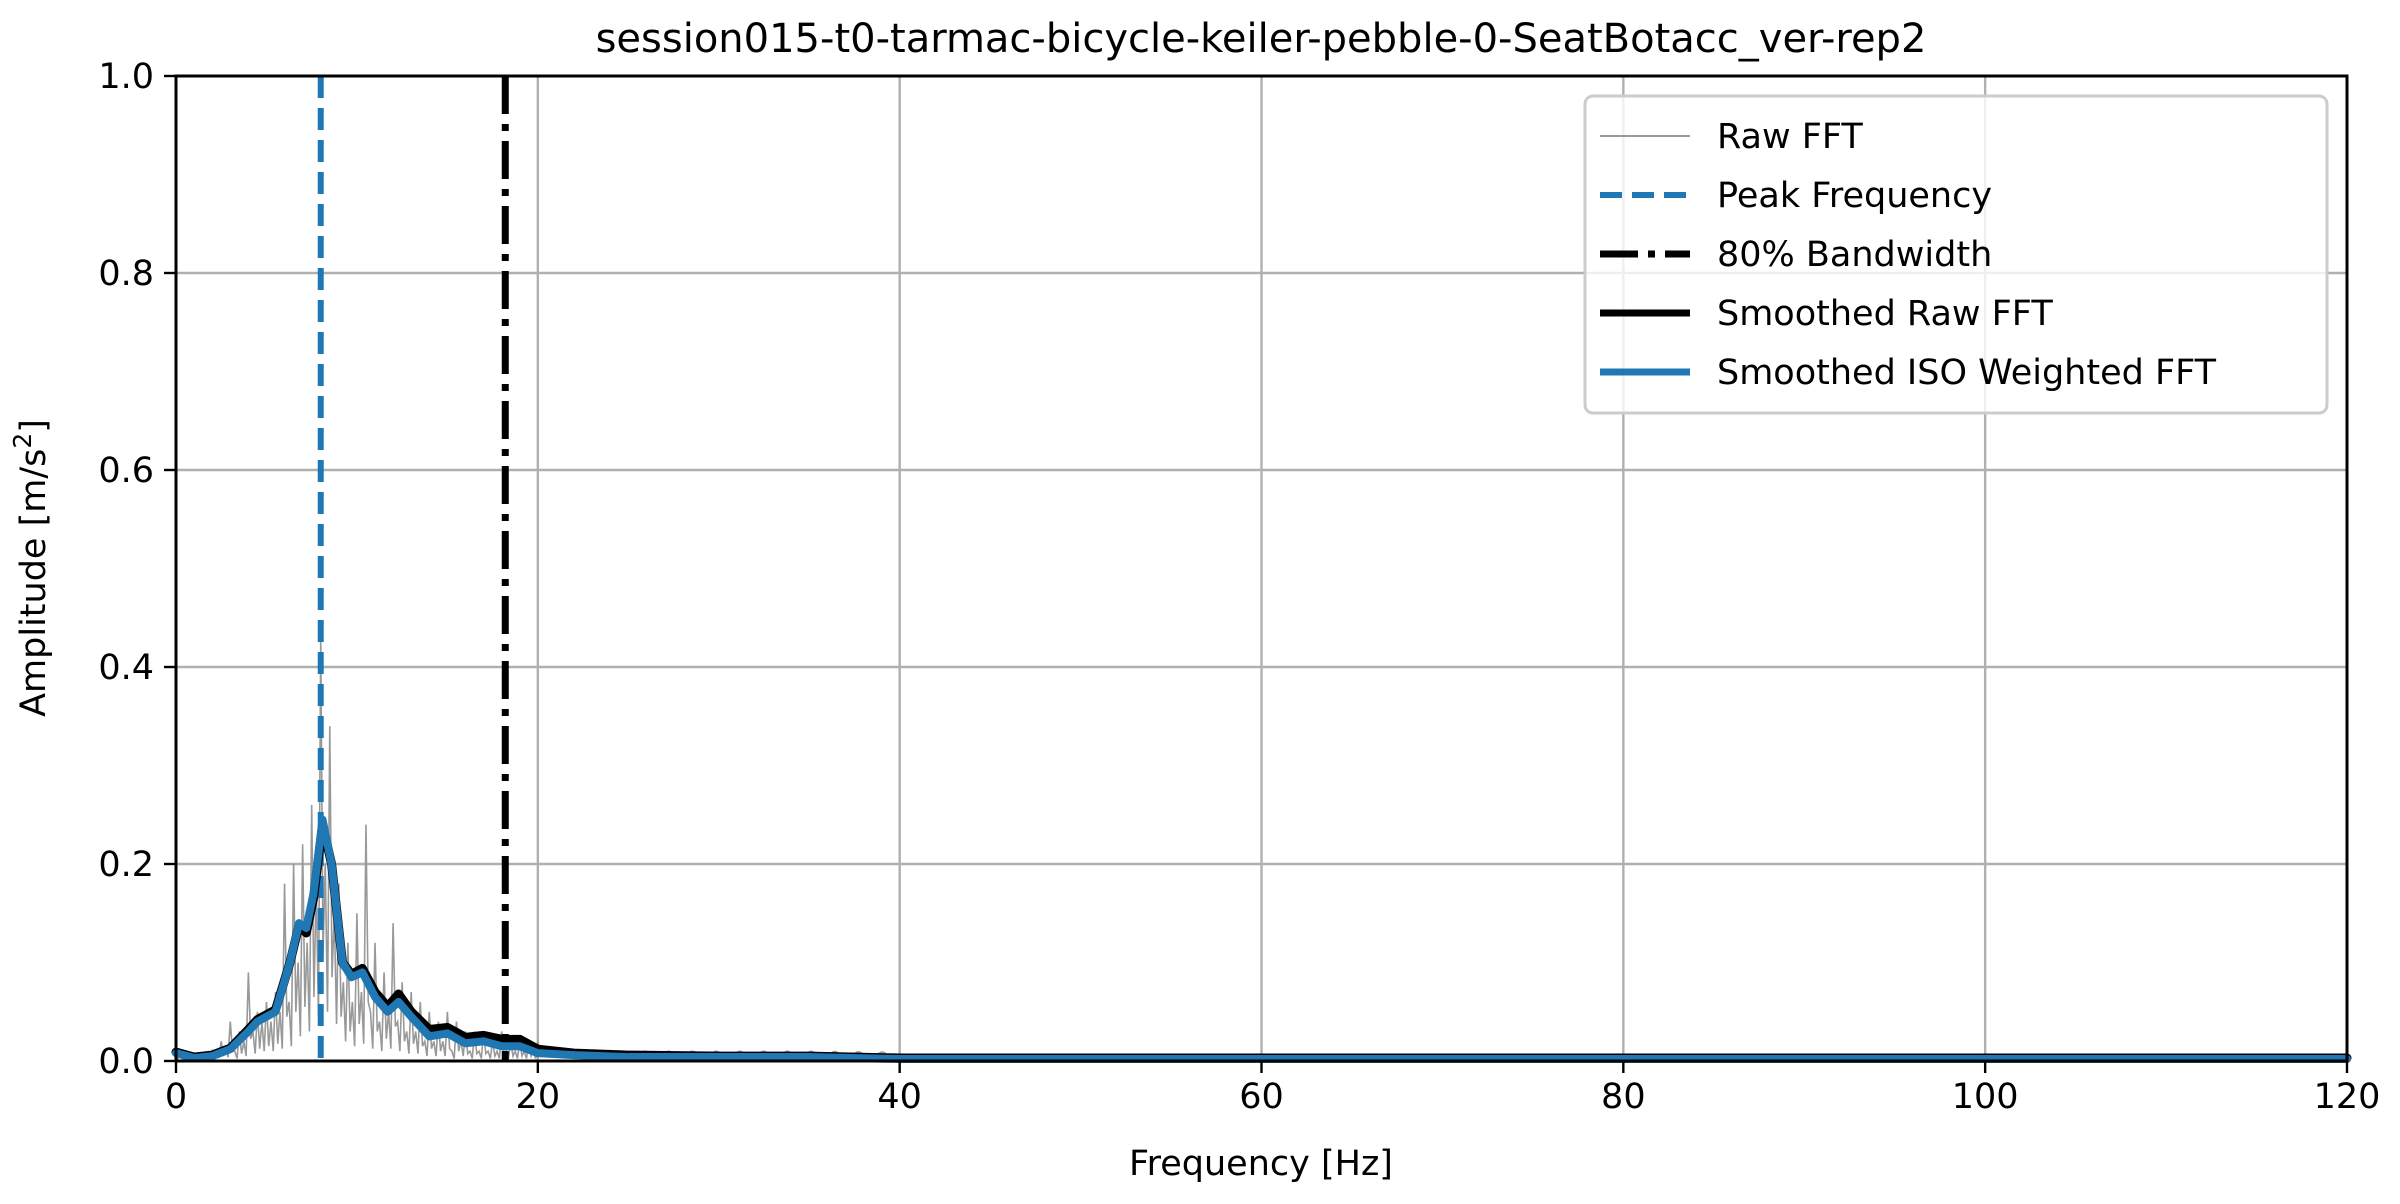  I want to click on legend-label: Raw FFT, so click(1790, 137).